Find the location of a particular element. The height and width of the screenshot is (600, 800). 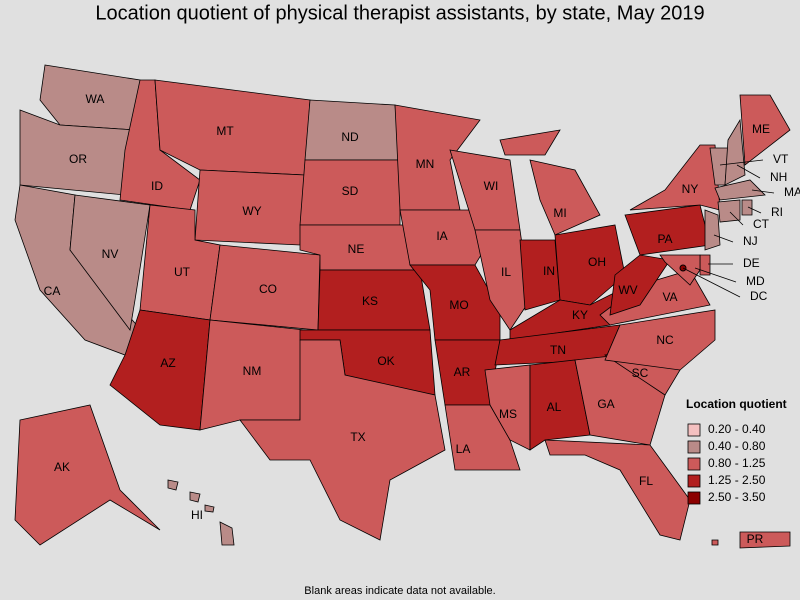

state-label: NH is located at coordinates (778, 177).